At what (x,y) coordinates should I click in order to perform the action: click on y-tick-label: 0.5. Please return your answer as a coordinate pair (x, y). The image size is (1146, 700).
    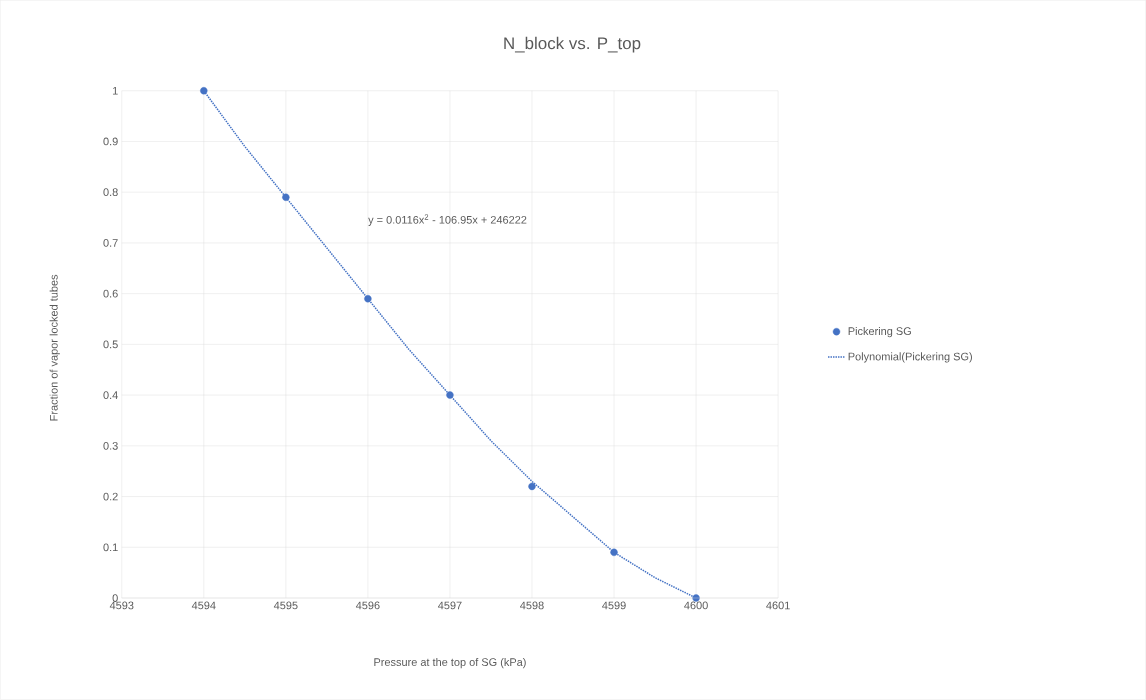
    Looking at the image, I should click on (110, 344).